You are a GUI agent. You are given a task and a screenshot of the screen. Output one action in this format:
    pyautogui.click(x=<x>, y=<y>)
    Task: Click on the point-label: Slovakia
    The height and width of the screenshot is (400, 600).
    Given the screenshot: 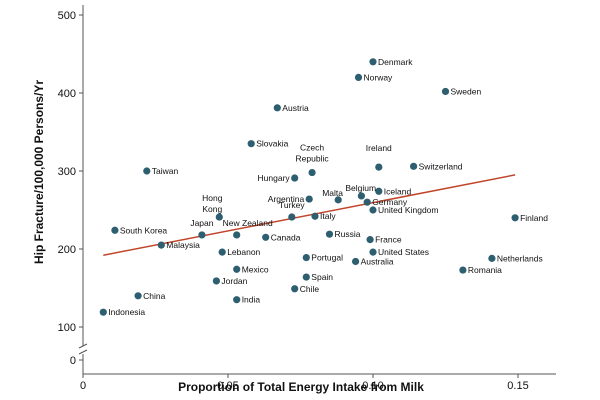 What is the action you would take?
    pyautogui.click(x=272, y=144)
    